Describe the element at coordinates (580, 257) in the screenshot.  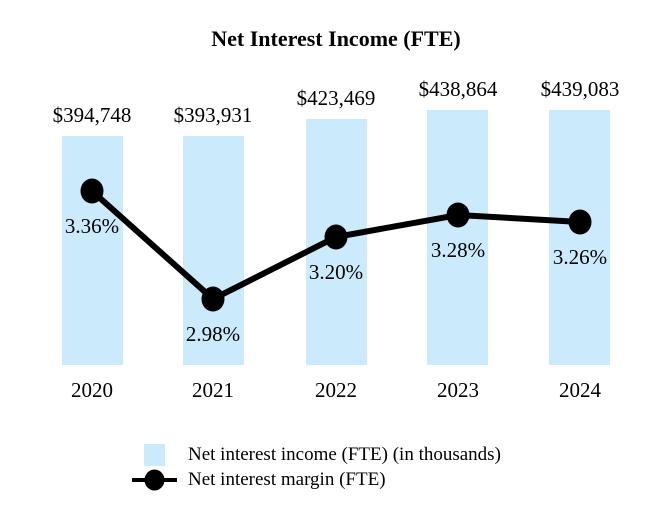
I see `margin-value-label-2024: 3.26%` at that location.